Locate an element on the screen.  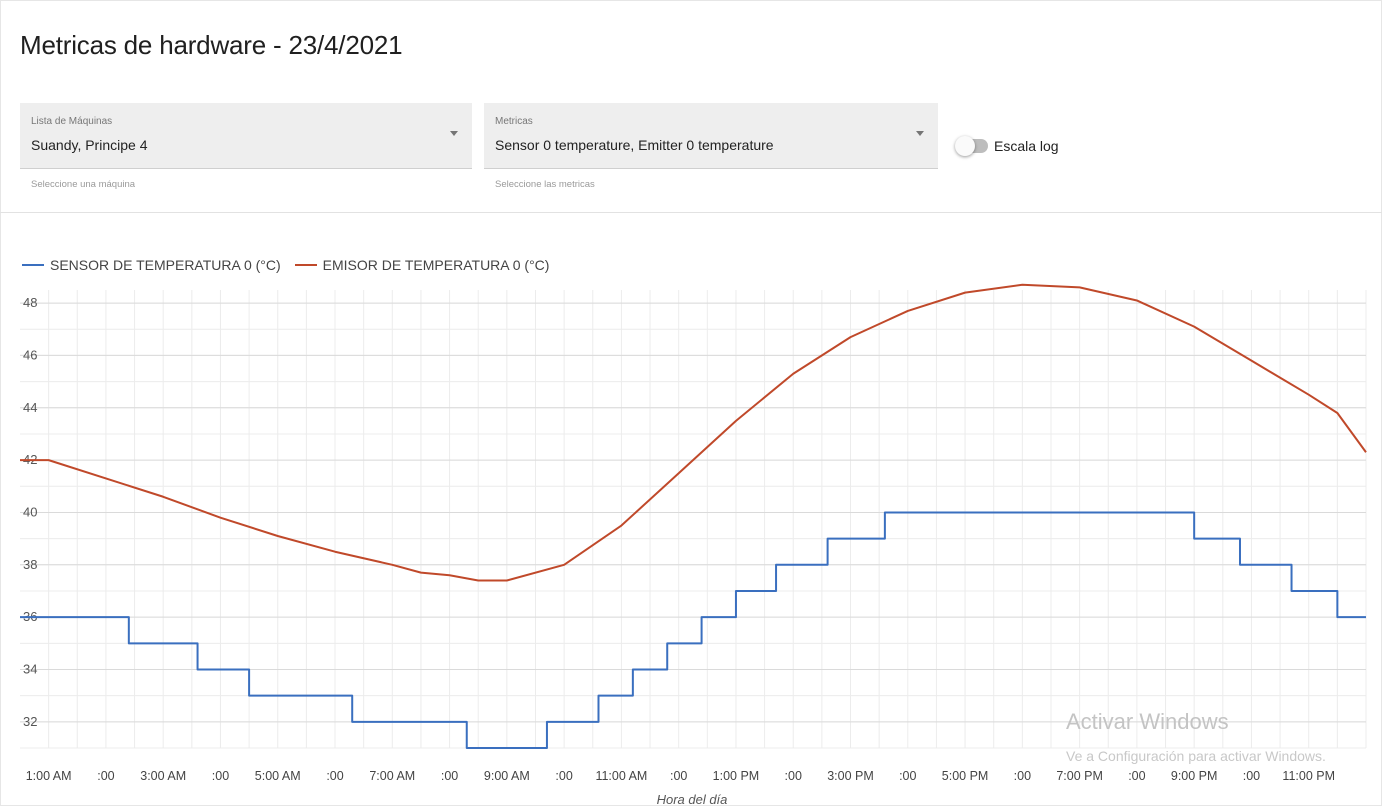
y-tick-label: 38 is located at coordinates (30, 564).